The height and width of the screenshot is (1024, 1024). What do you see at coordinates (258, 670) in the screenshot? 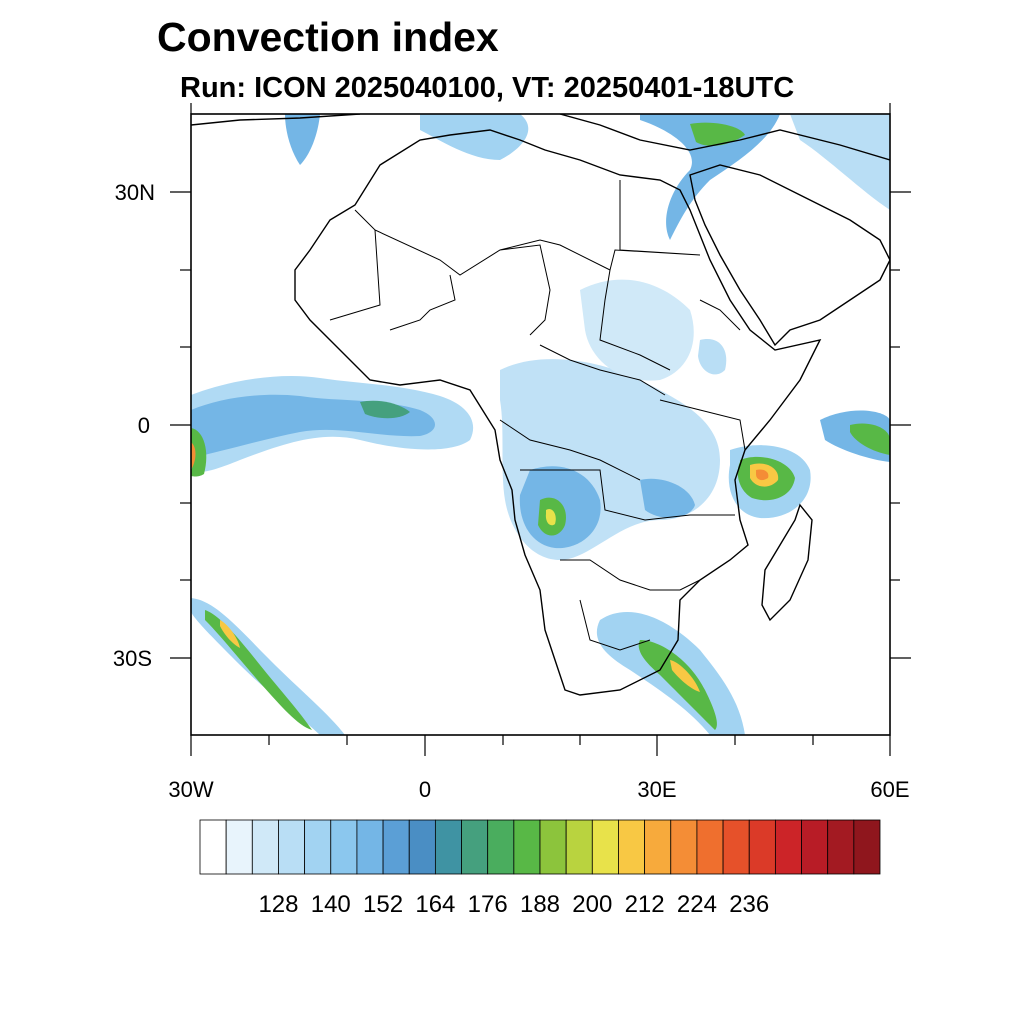
I see `convection-green-south-atlantic` at bounding box center [258, 670].